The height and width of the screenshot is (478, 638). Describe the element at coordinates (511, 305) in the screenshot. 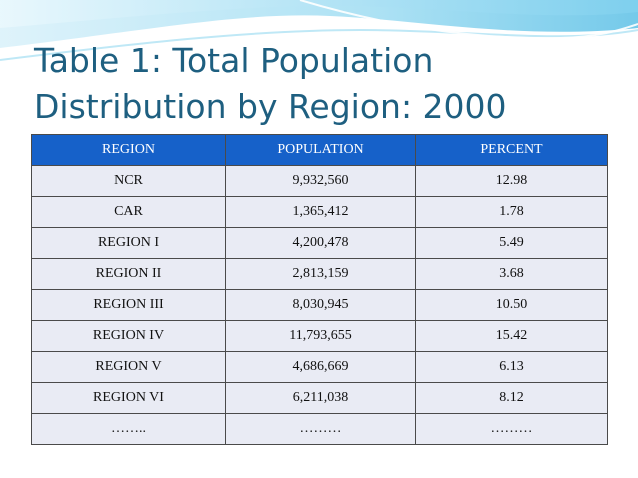

I see `cell-percent: 10.50` at that location.